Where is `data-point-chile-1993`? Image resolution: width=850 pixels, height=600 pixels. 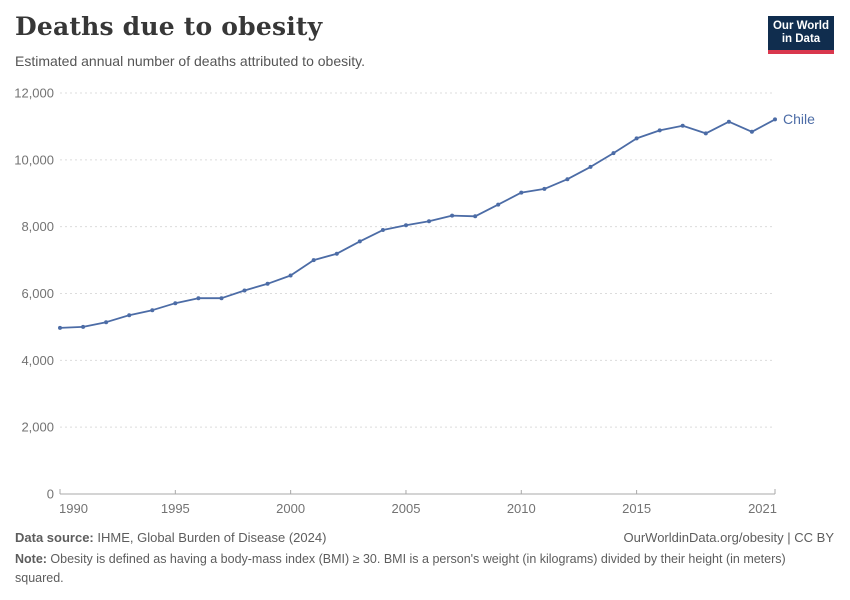
data-point-chile-1993 is located at coordinates (129, 315).